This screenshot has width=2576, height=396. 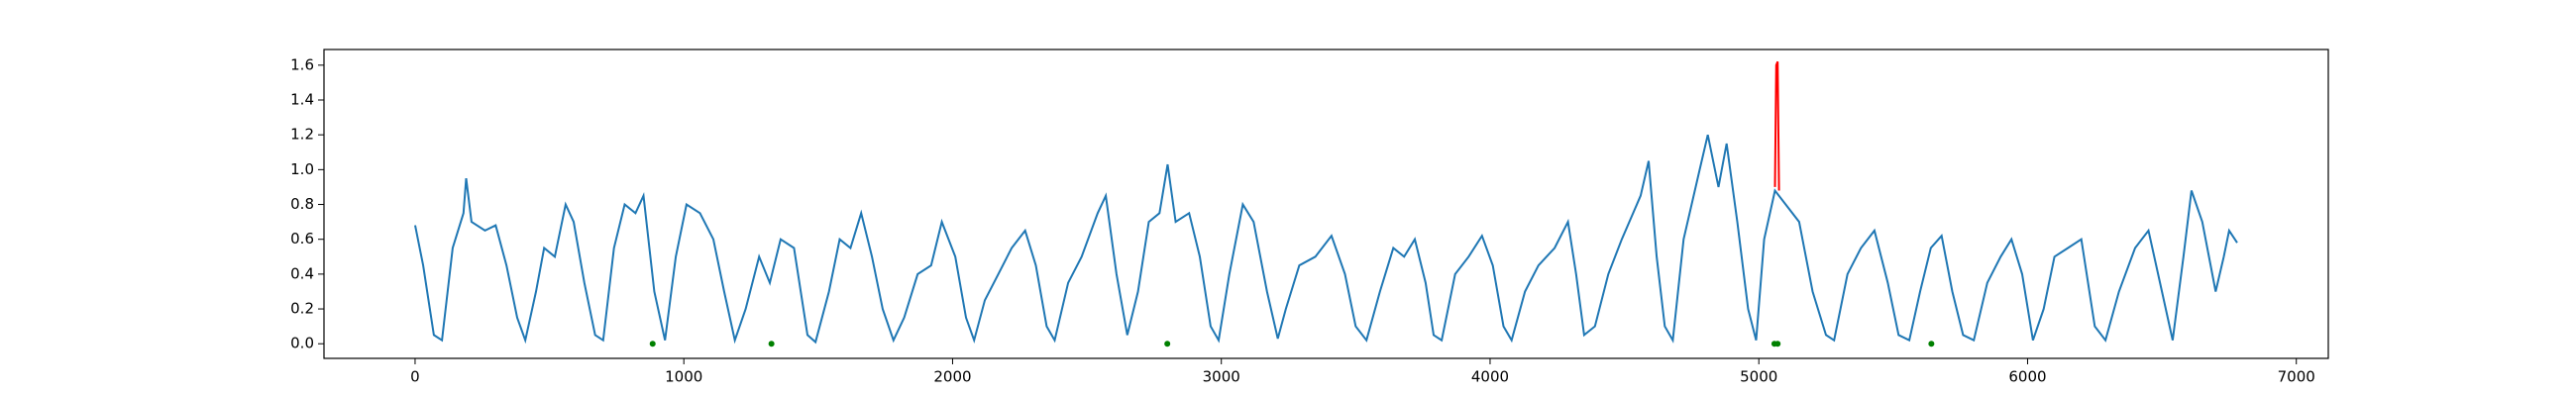 What do you see at coordinates (1490, 377) in the screenshot?
I see `x-tick-label: 4000` at bounding box center [1490, 377].